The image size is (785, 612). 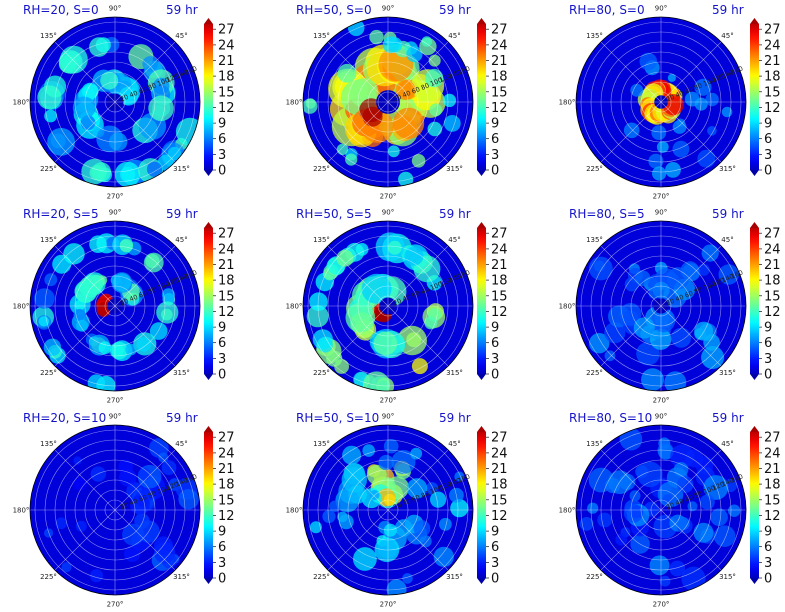 I want to click on colorbar-tick-label: 15, so click(x=772, y=500).